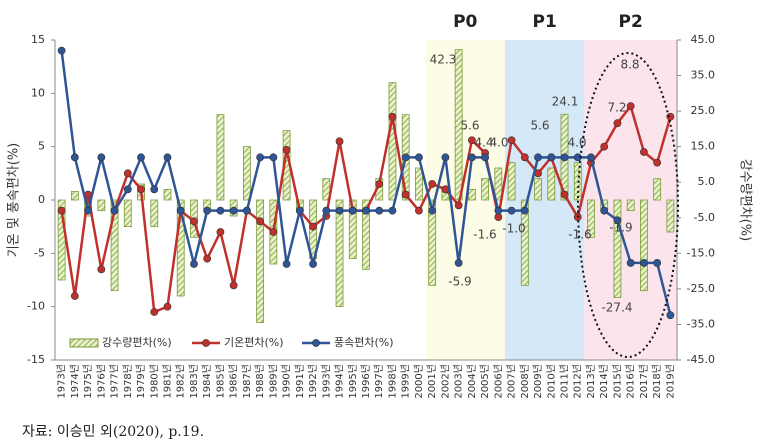 Image resolution: width=761 pixels, height=444 pixels. Describe the element at coordinates (313, 381) in the screenshot. I see `x-tick-label: 1992년` at that location.